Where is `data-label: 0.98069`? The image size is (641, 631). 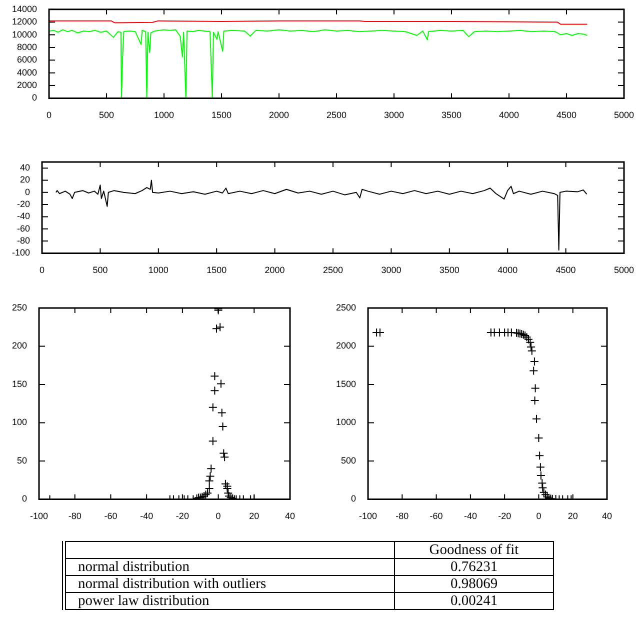
data-label: 0.98069 is located at coordinates (474, 584).